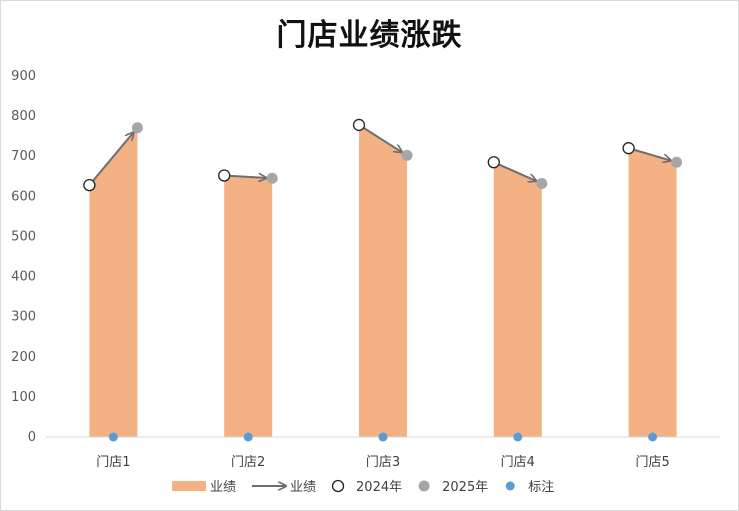 The width and height of the screenshot is (739, 511). I want to click on chart-title: 门店业绩涨跌, so click(369, 35).